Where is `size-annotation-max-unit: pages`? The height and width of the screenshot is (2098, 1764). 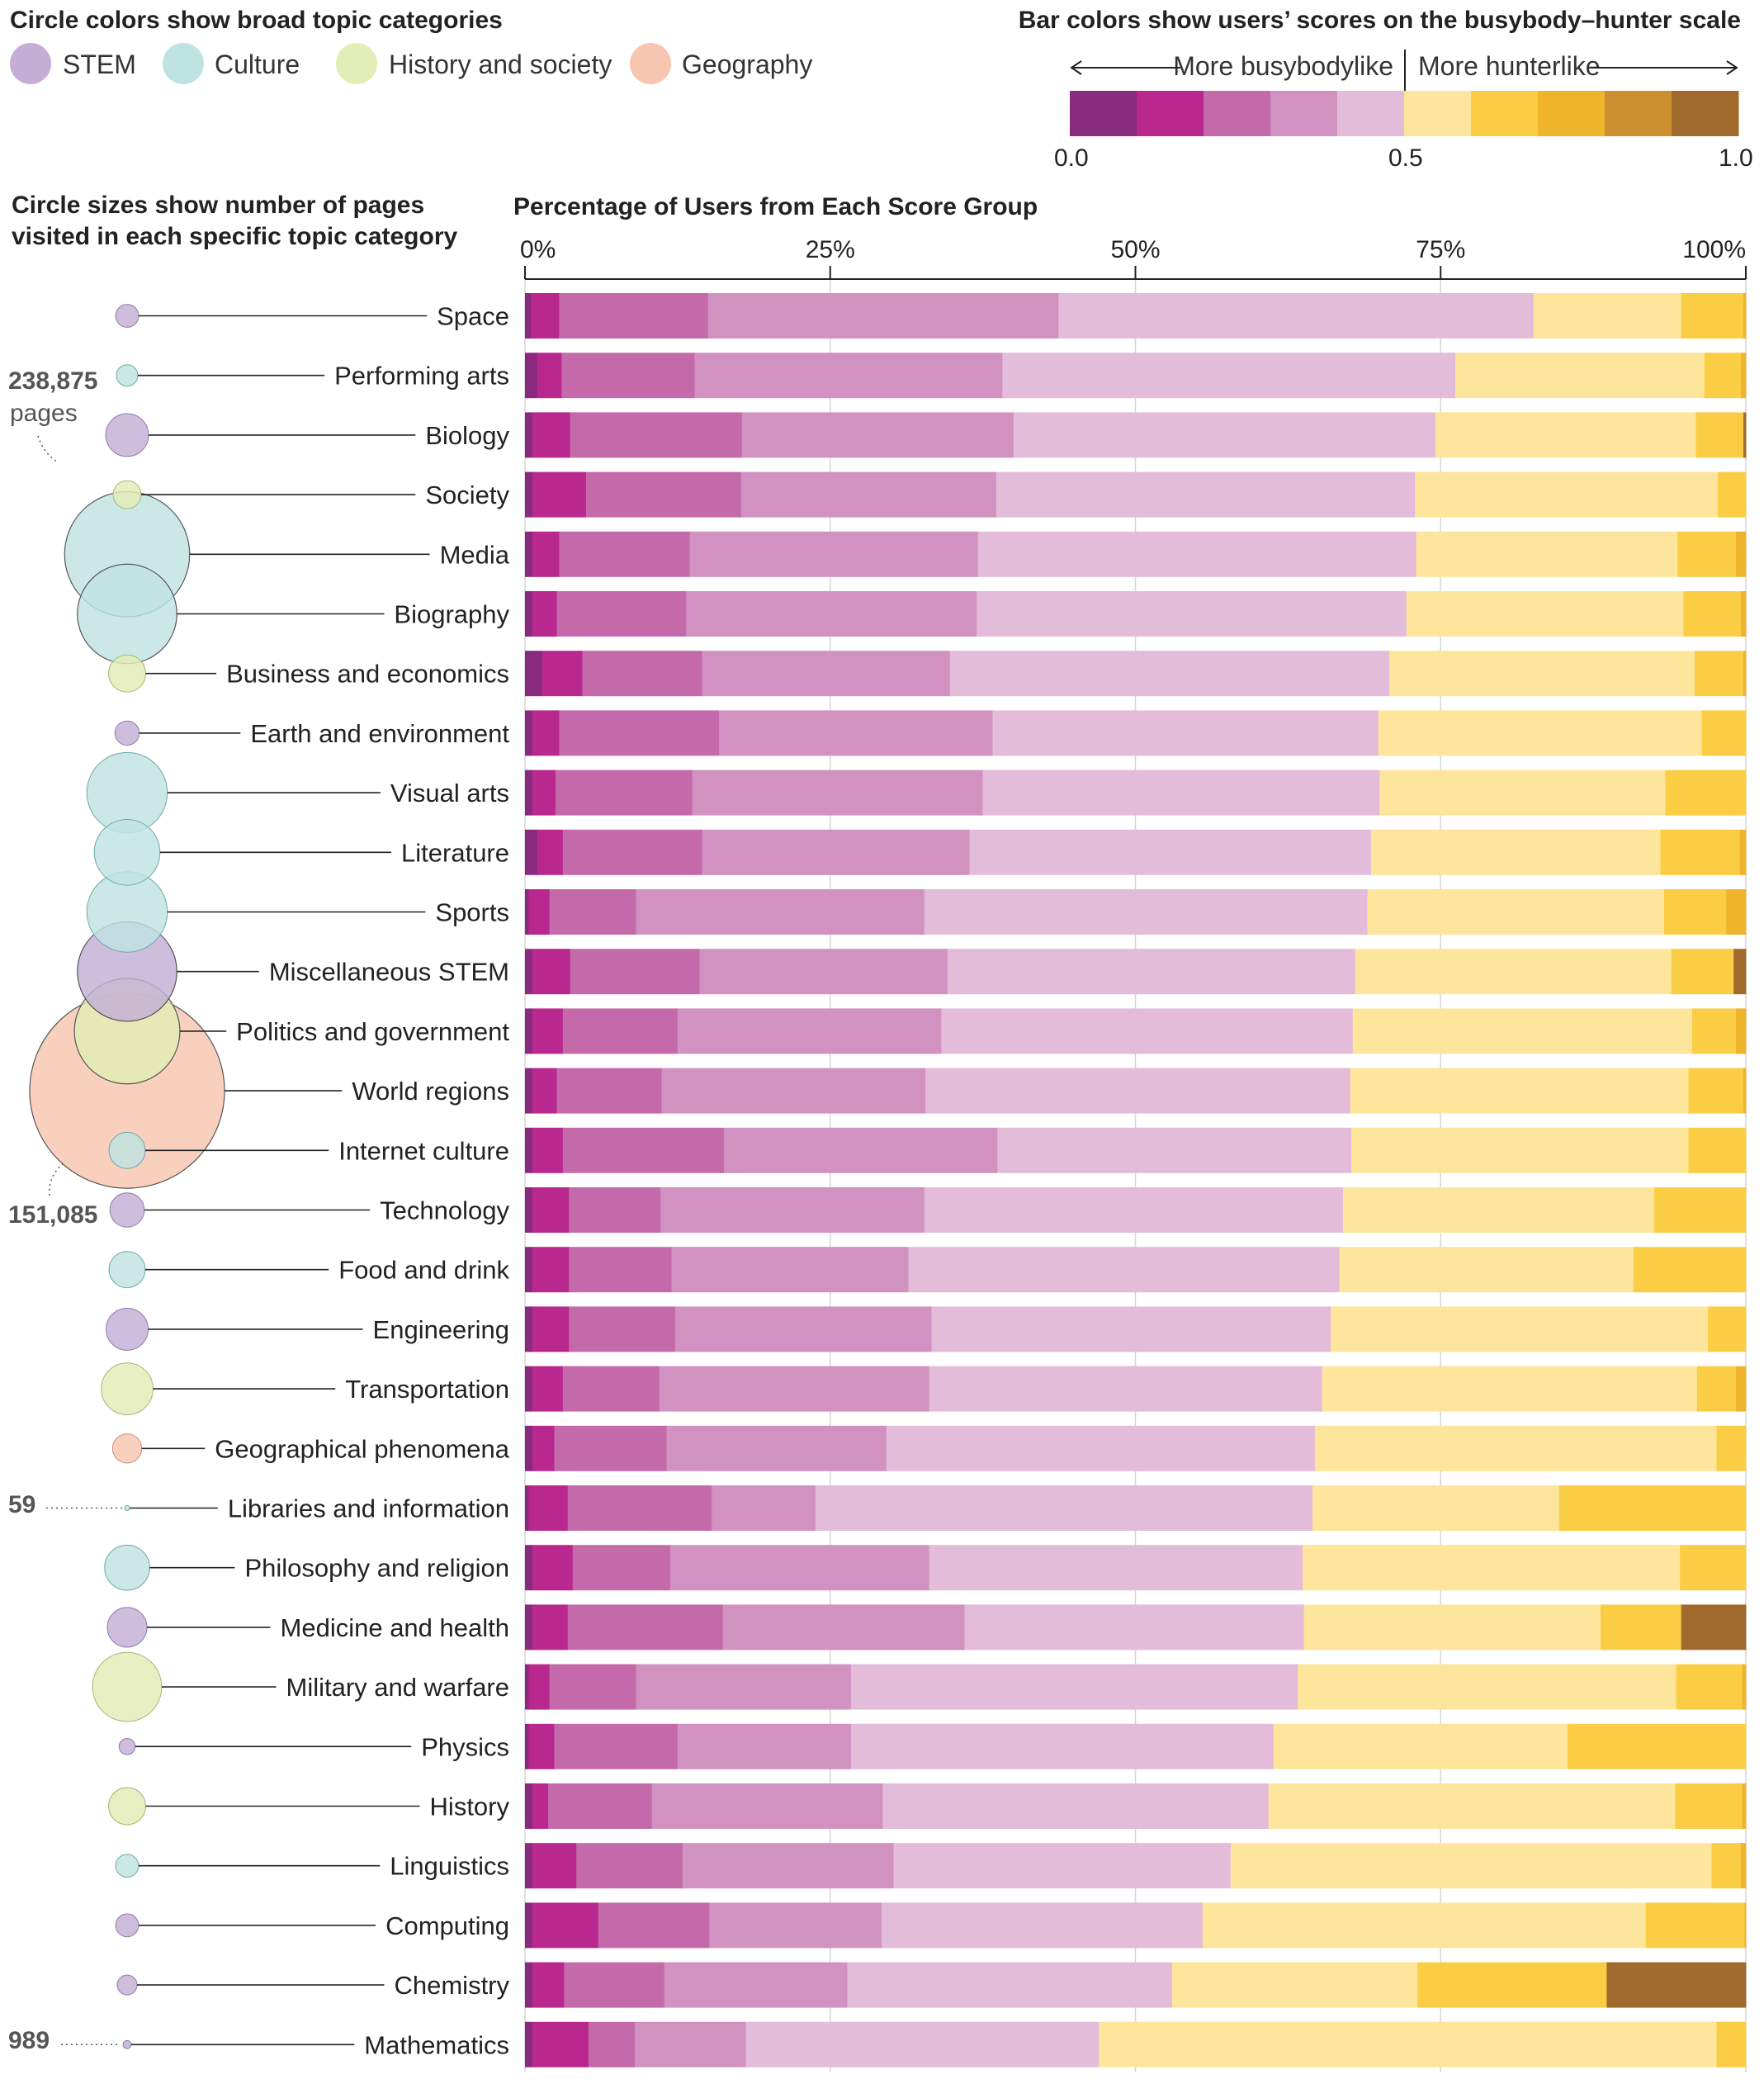 size-annotation-max-unit: pages is located at coordinates (44, 413).